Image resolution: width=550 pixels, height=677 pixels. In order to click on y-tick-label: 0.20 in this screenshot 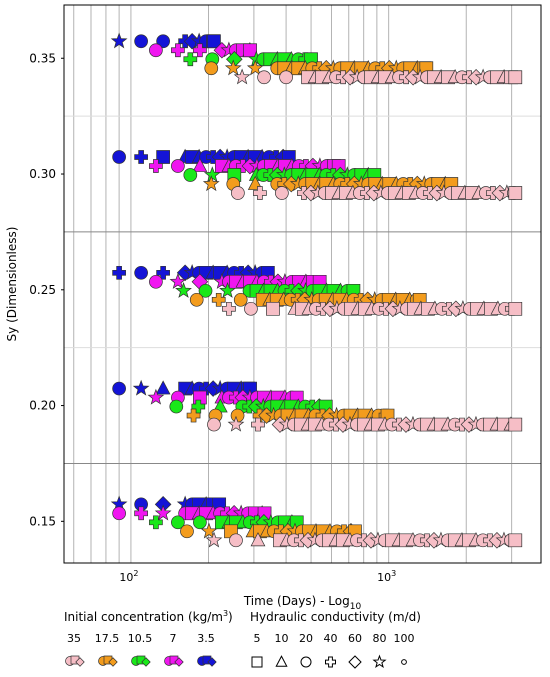, I will do `click(42, 406)`.